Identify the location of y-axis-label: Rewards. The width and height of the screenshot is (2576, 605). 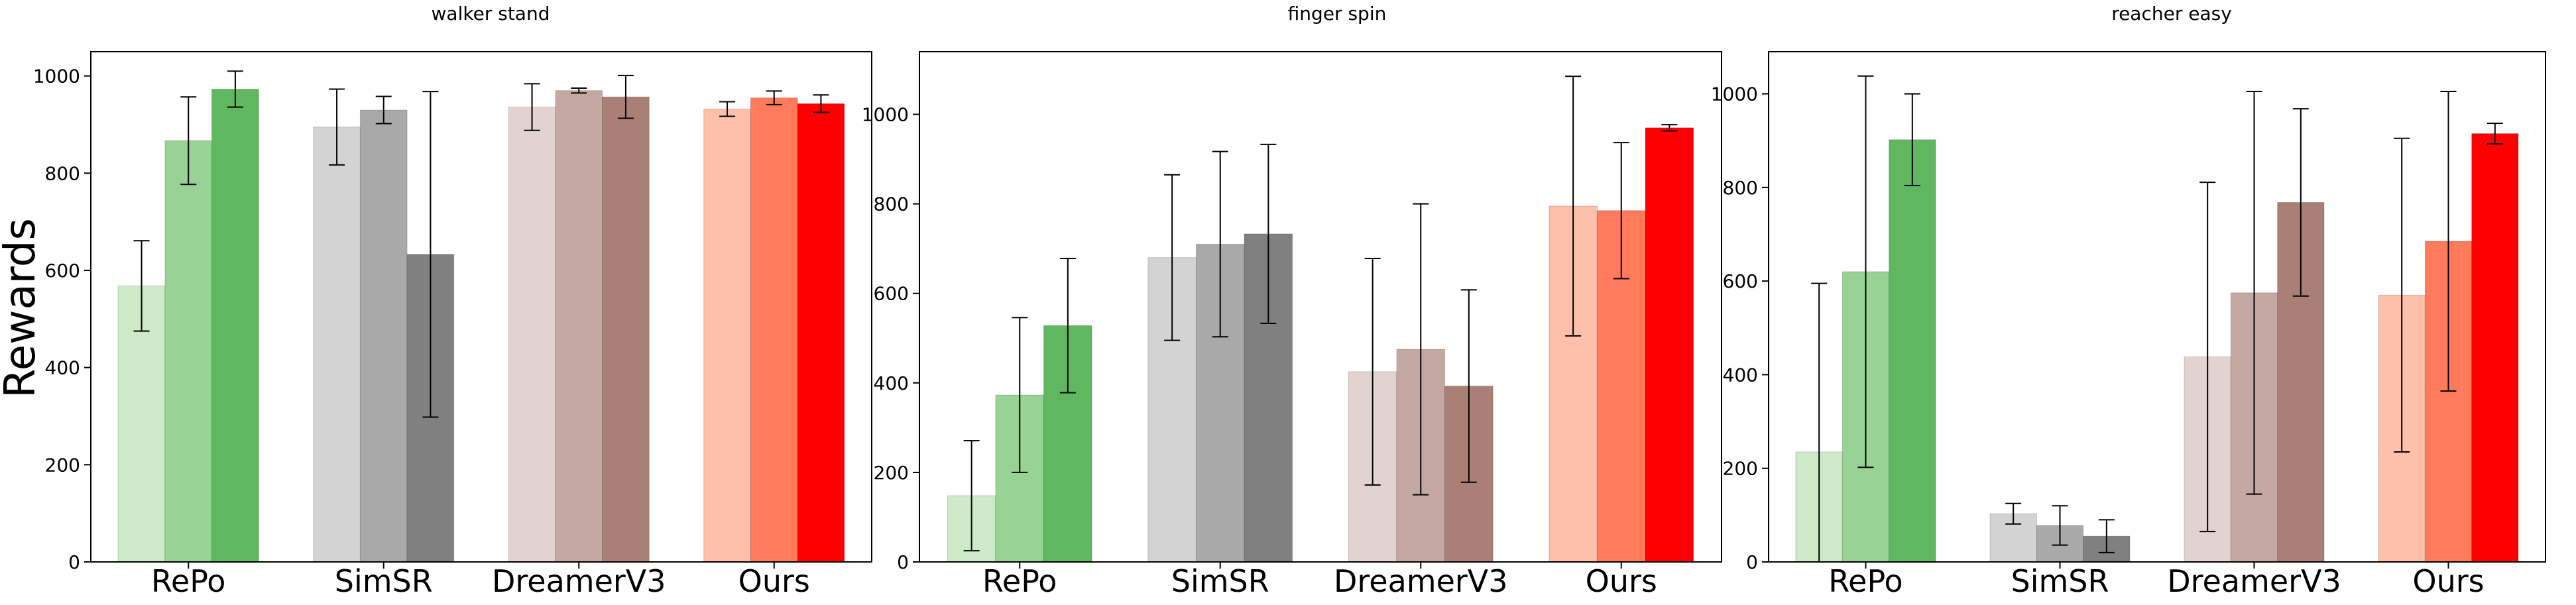
(23, 308).